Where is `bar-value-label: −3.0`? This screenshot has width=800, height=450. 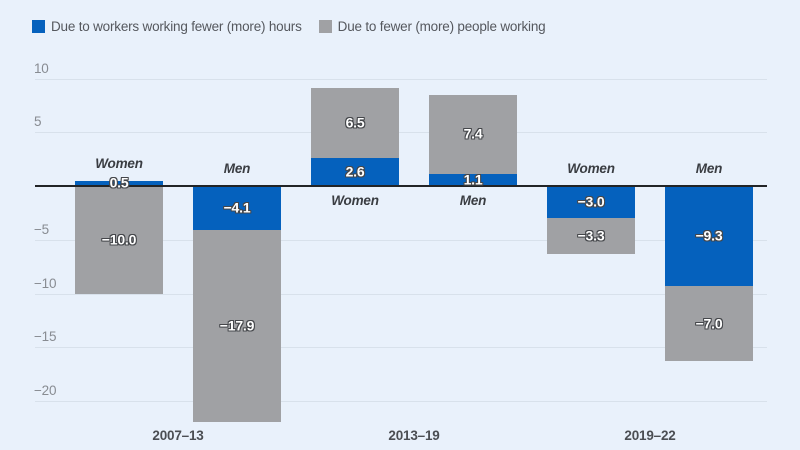
bar-value-label: −3.0 is located at coordinates (591, 201).